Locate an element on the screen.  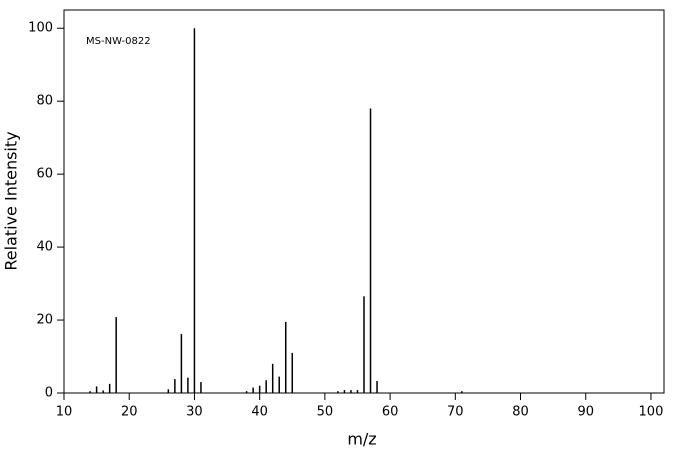
x-tick-label: 40 is located at coordinates (259, 412).